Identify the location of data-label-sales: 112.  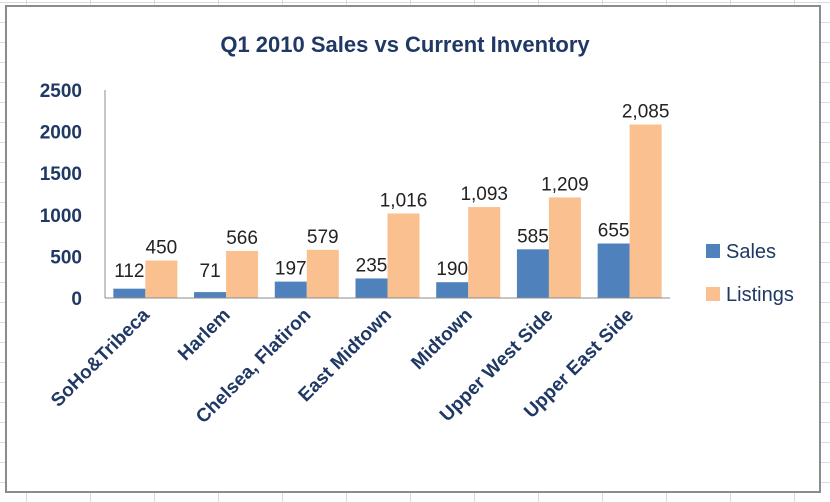
(129, 271).